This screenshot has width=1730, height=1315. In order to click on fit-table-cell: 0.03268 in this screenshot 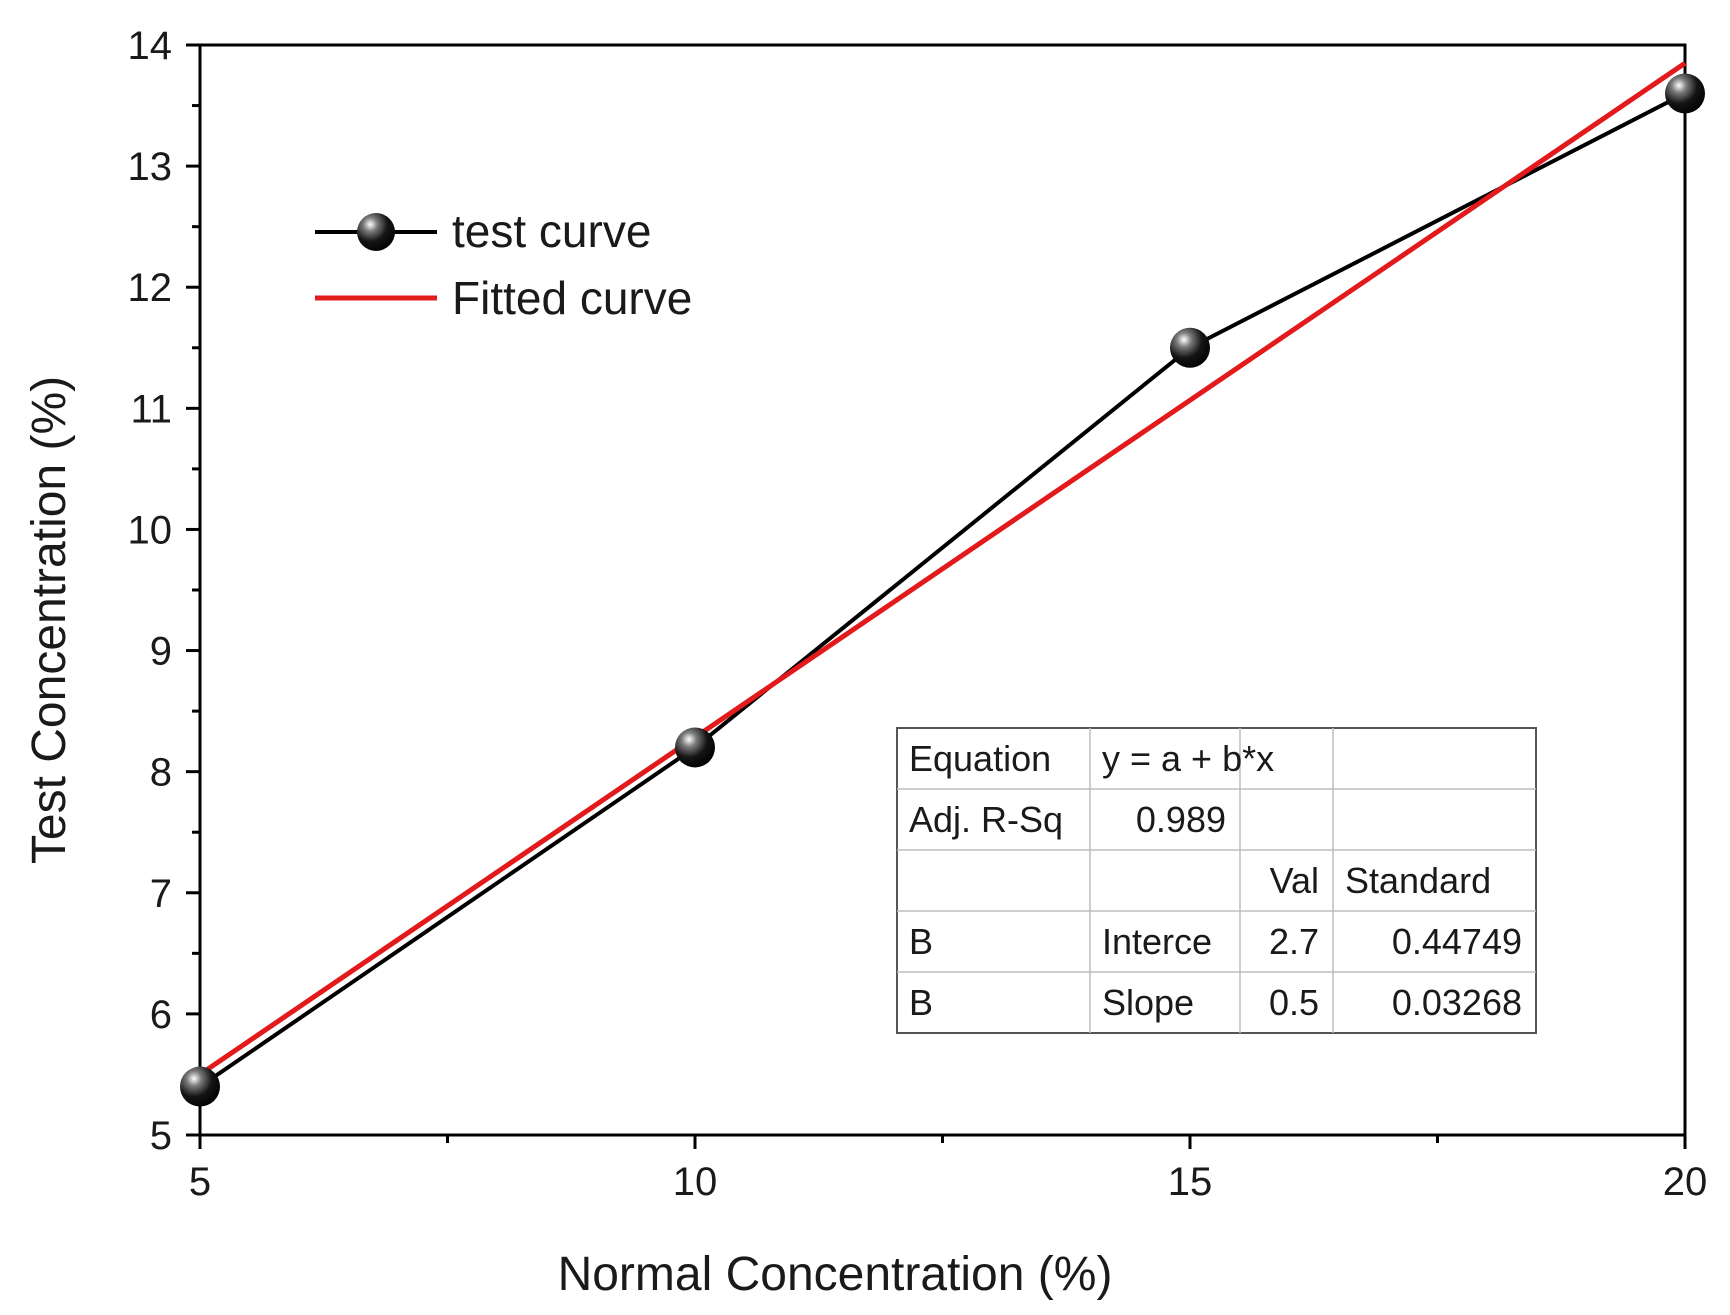, I will do `click(1457, 1002)`.